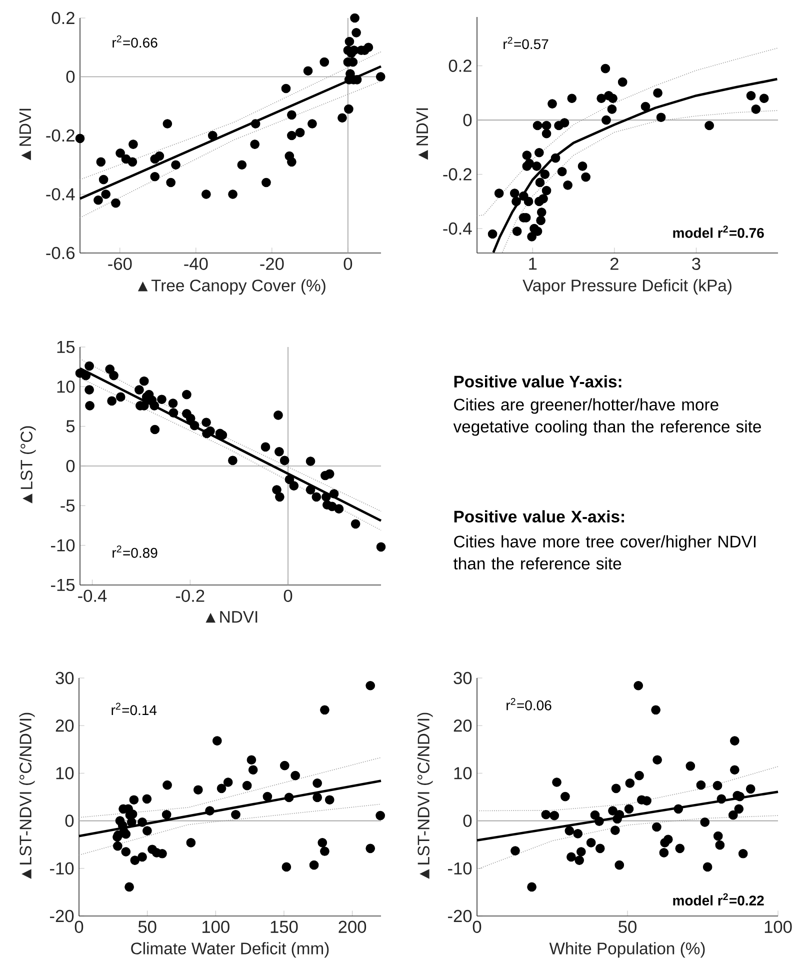 Image resolution: width=796 pixels, height=974 pixels. Describe the element at coordinates (232, 617) in the screenshot. I see `x-axis-title: ▲NDVI` at that location.